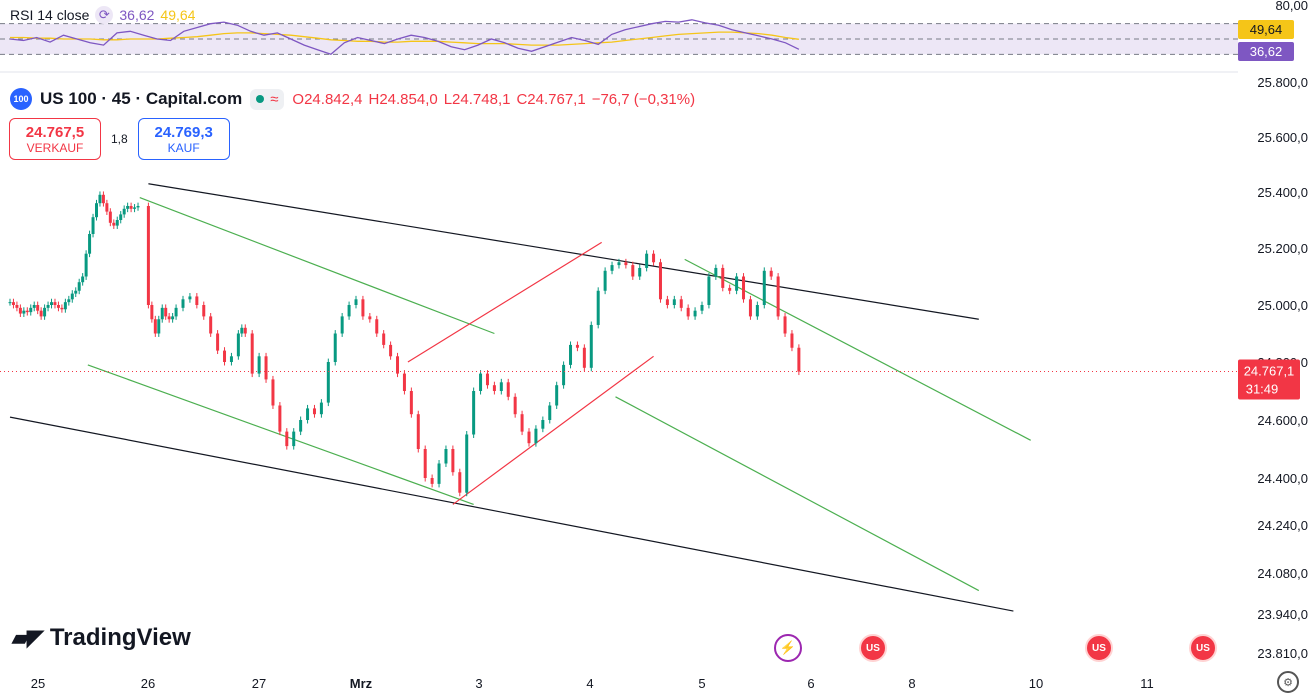  I want to click on y-axis-label: 25.400,0, so click(1282, 192).